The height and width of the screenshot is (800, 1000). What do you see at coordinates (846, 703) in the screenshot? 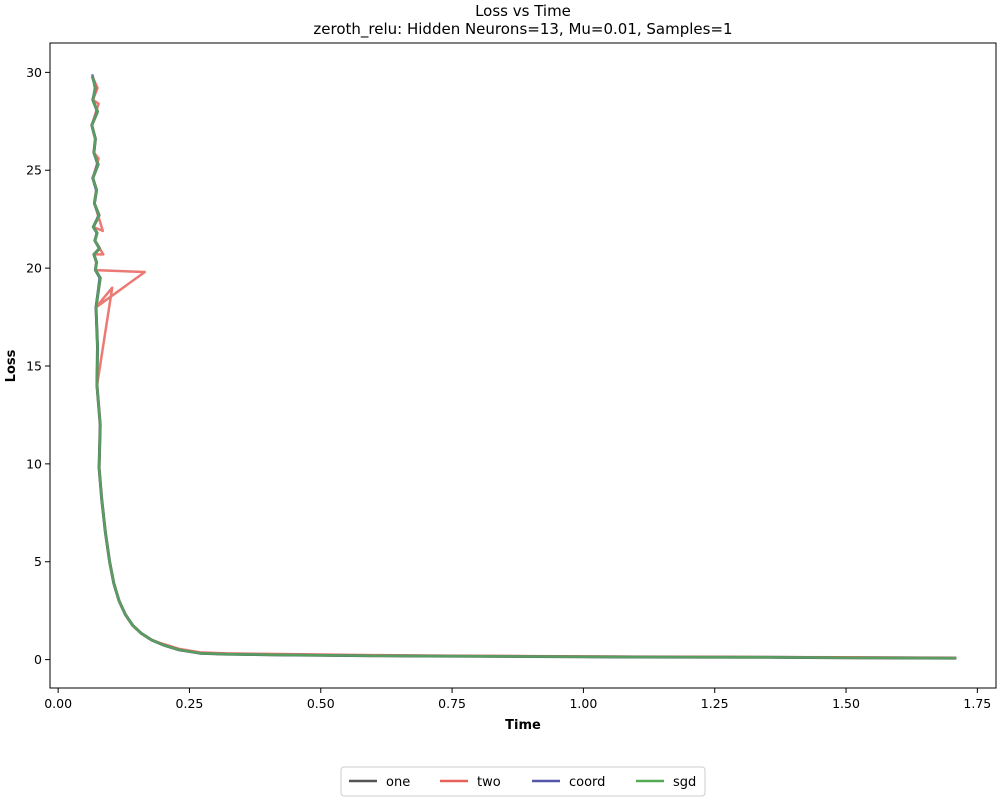
I see `x-tick-label: 1.50` at bounding box center [846, 703].